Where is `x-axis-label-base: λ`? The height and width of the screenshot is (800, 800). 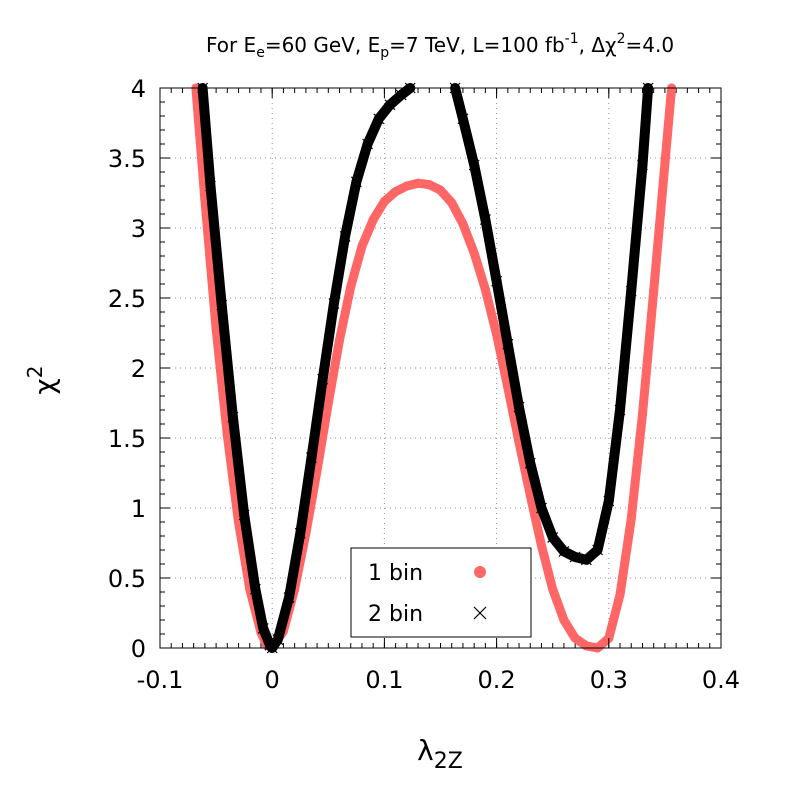 x-axis-label-base: λ is located at coordinates (425, 750).